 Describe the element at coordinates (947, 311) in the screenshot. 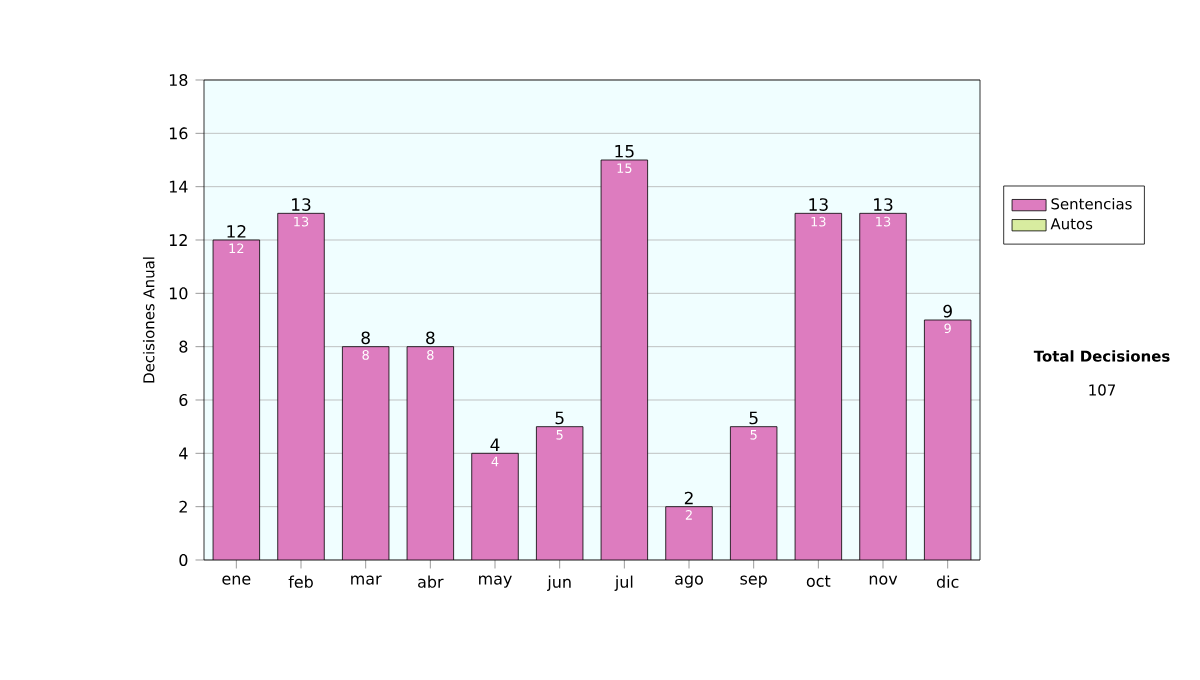

I see `annotation: 9` at that location.